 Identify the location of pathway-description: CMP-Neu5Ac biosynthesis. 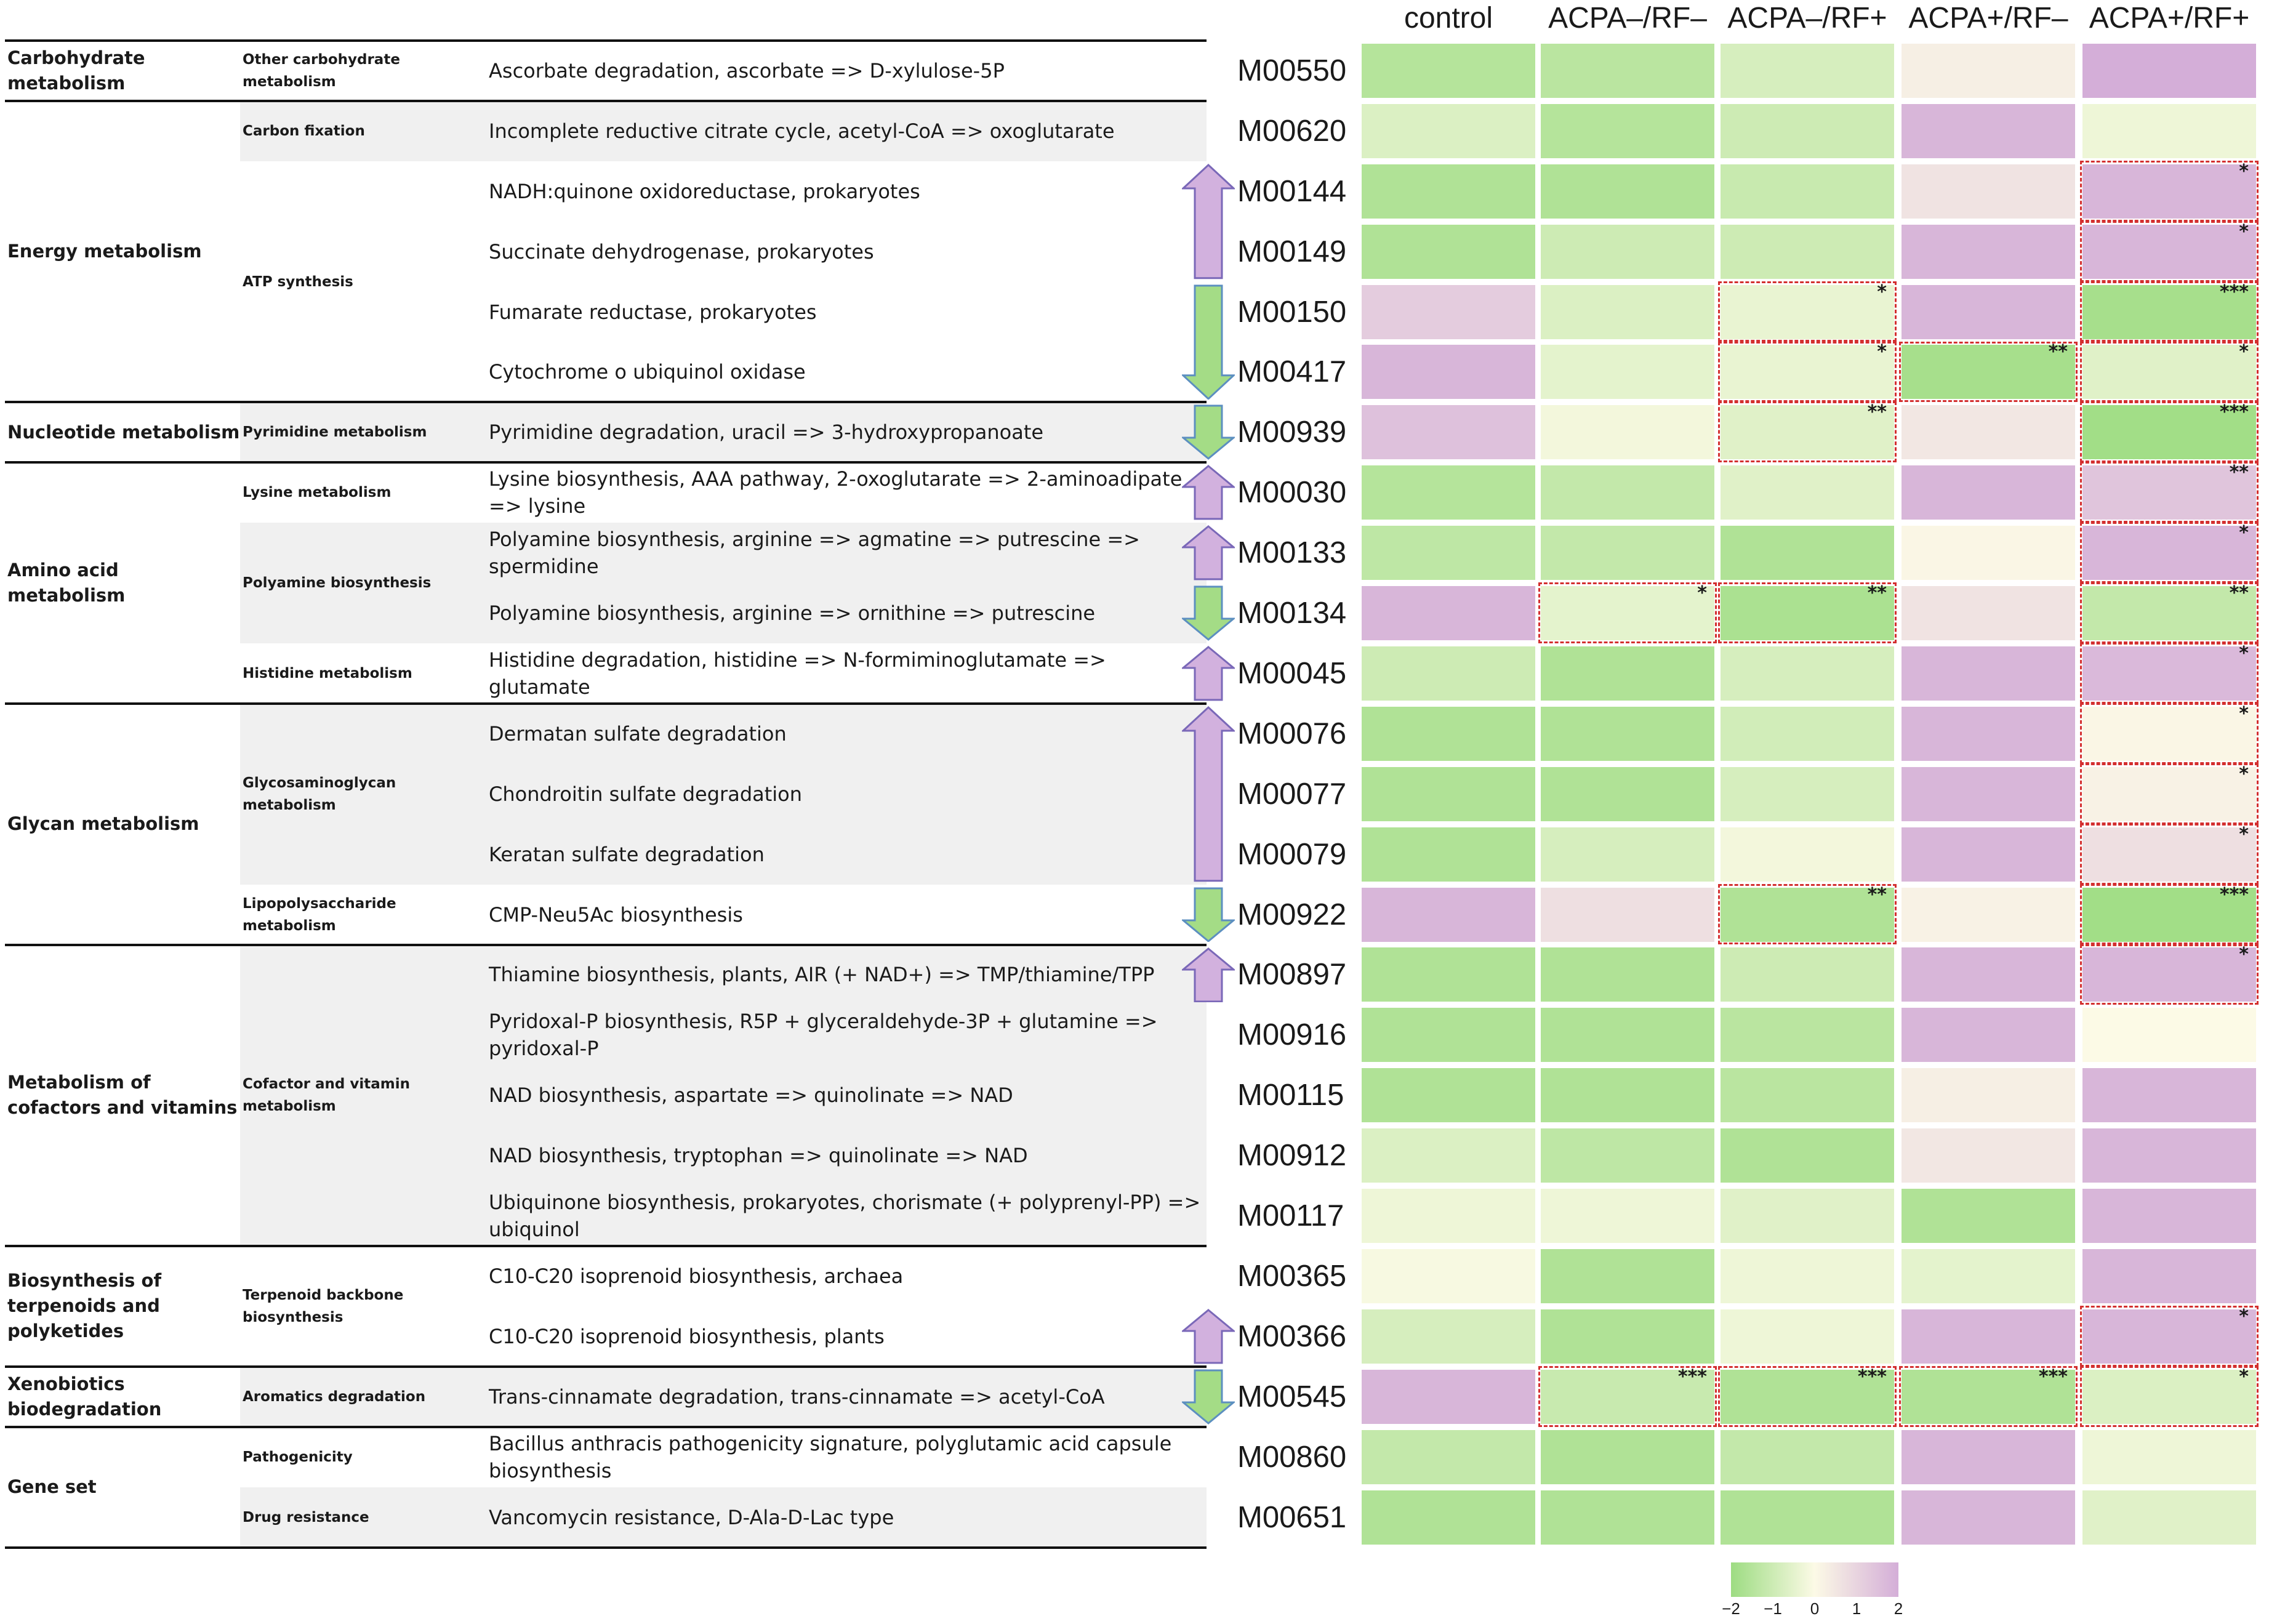
(616, 914).